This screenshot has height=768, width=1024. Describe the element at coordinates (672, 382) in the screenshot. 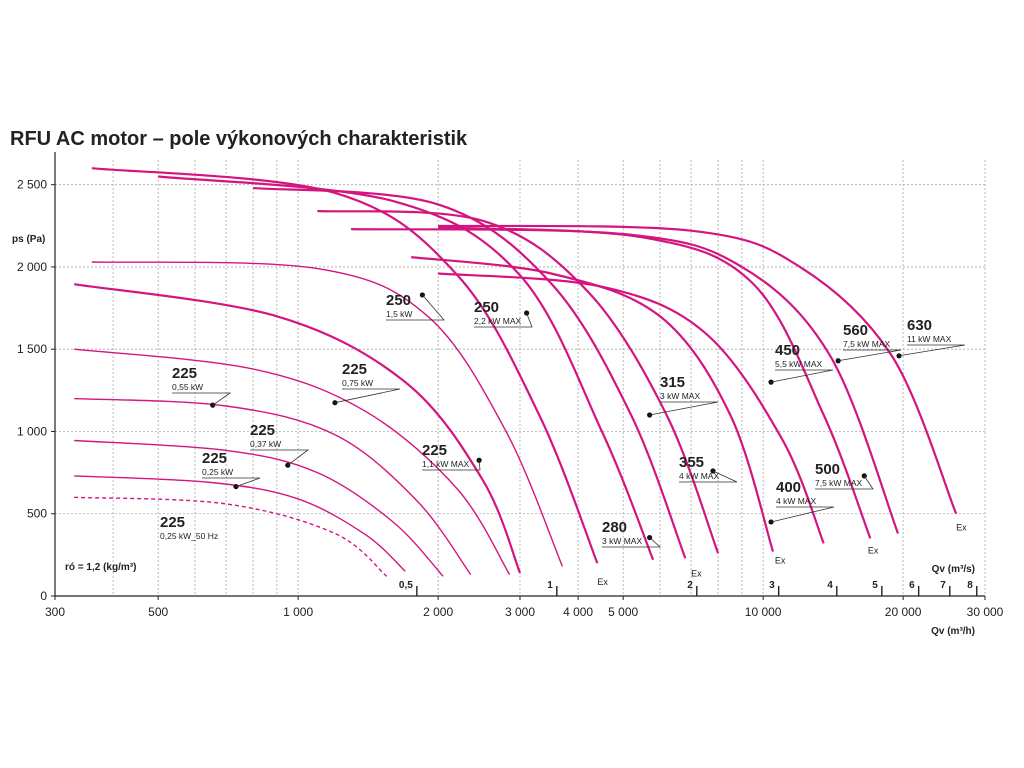

I see `curve-size-label: 315` at that location.